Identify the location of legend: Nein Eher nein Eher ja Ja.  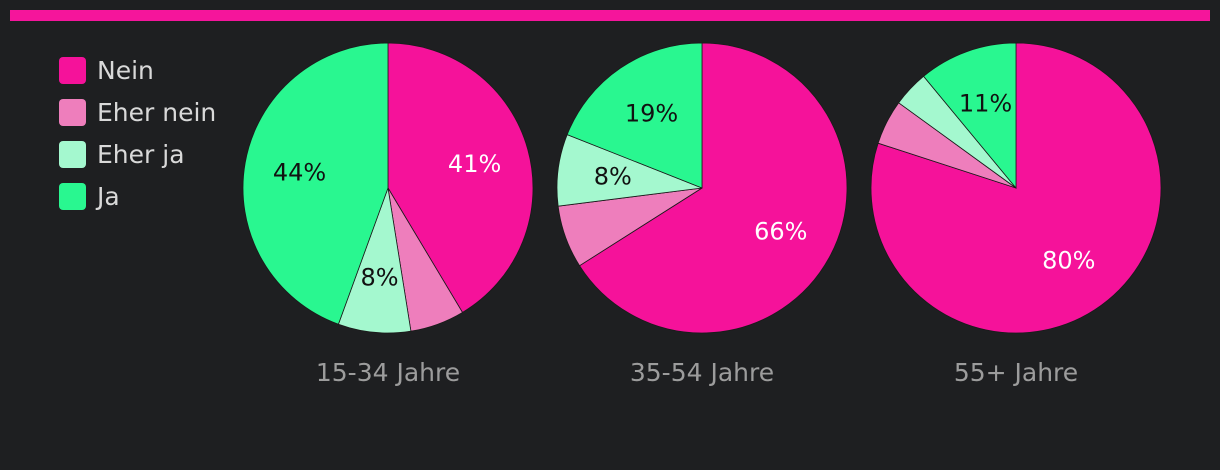
(137, 133).